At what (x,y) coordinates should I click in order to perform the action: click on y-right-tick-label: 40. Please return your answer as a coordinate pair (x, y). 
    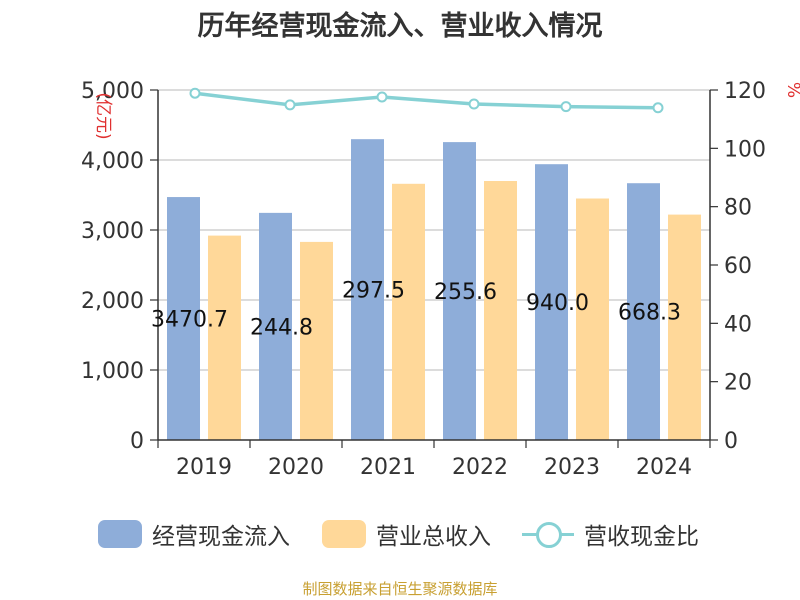
    Looking at the image, I should click on (738, 324).